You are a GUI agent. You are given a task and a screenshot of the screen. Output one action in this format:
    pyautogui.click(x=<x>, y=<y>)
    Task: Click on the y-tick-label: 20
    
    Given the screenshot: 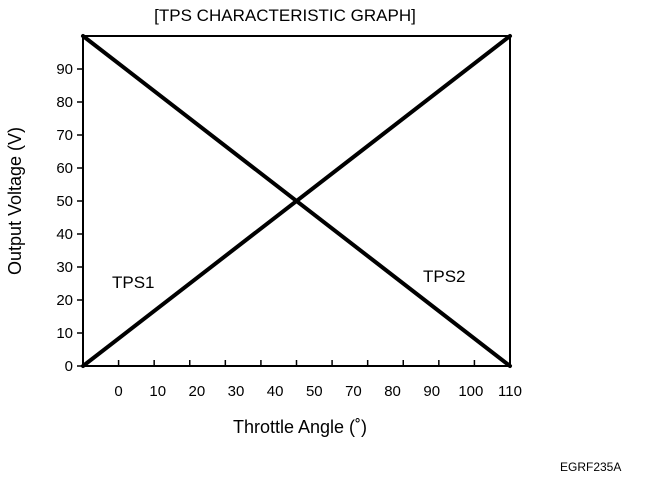 What is the action you would take?
    pyautogui.click(x=64, y=300)
    